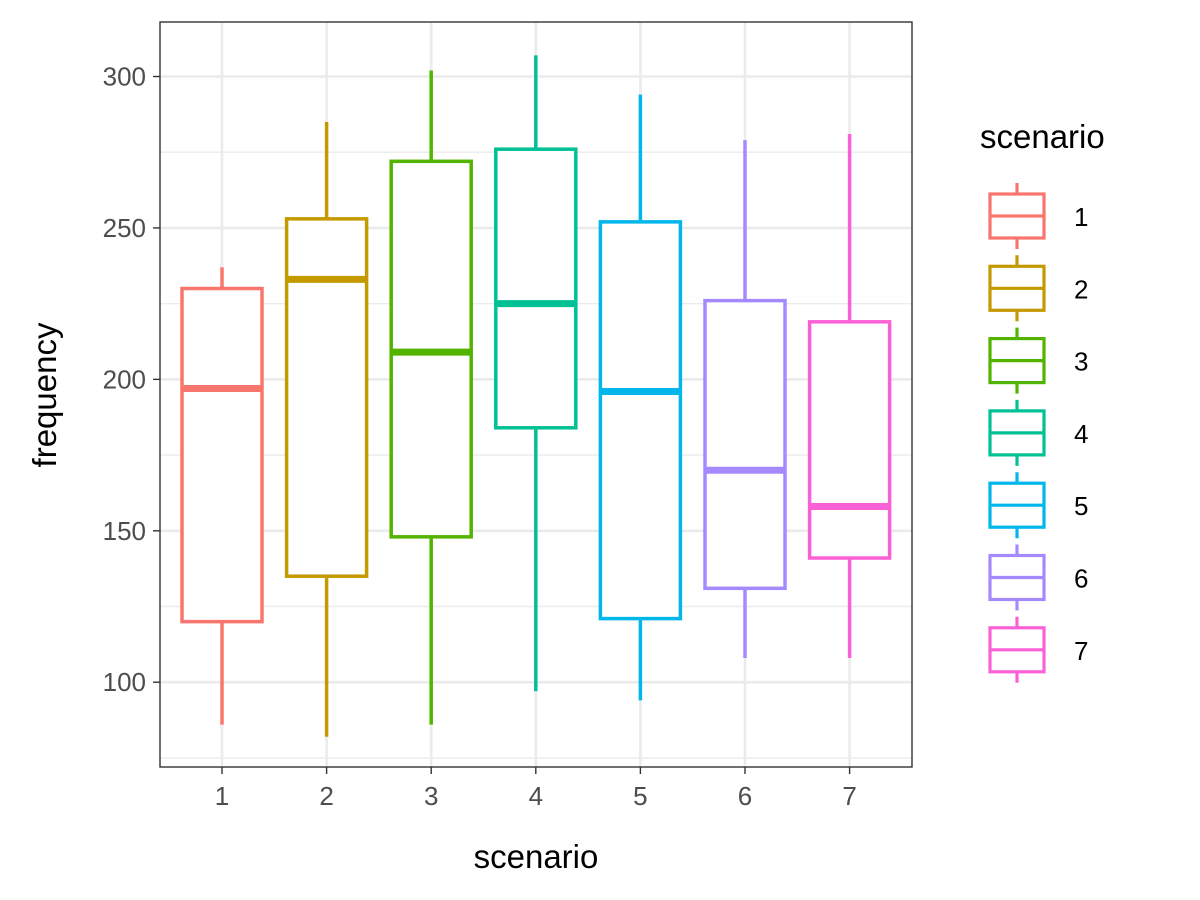 This screenshot has width=1200, height=900. I want to click on legend-item-2: 2, so click(1038, 288).